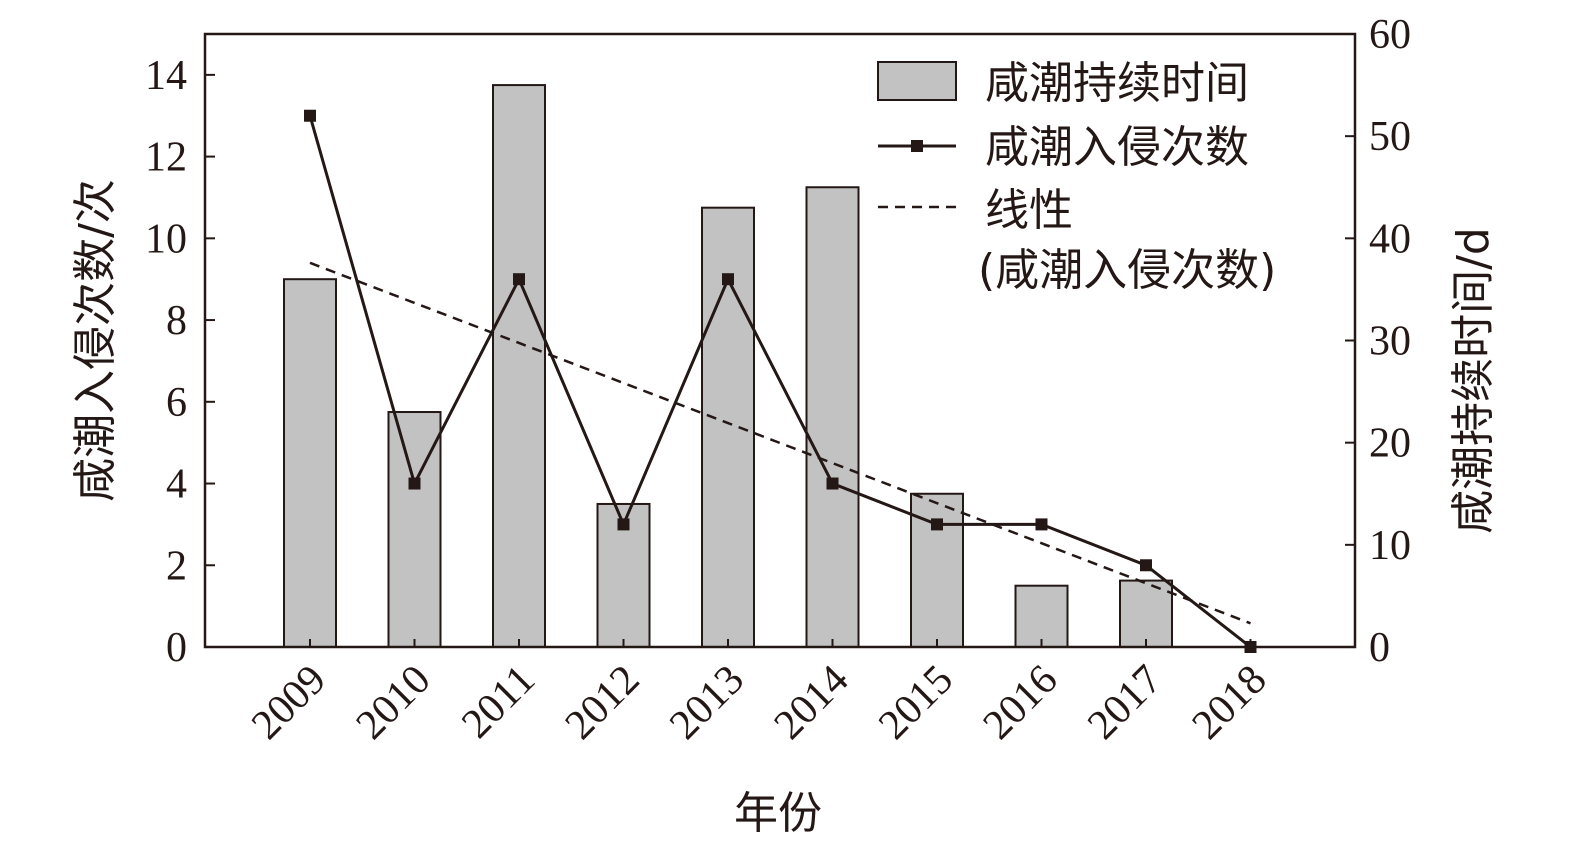  Describe the element at coordinates (1041, 524) in the screenshot. I see `line-marker-2016` at that location.